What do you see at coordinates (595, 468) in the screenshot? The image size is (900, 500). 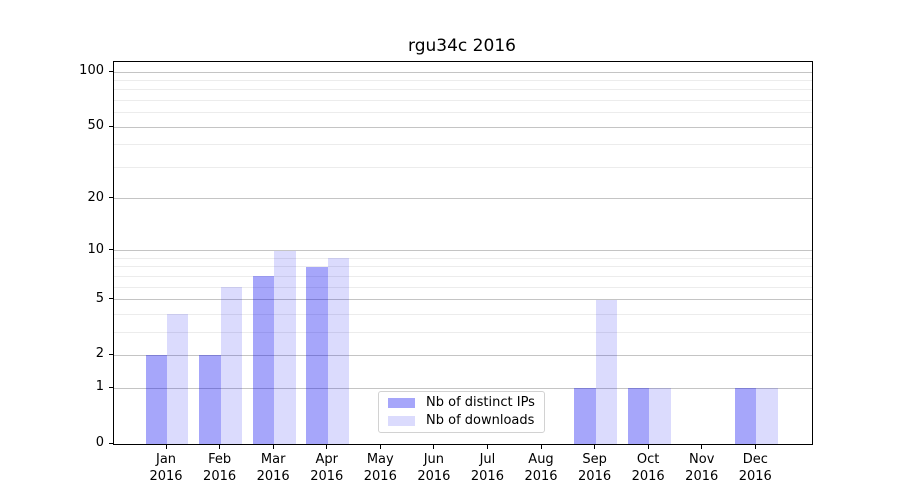 I see `x-tick-label-sep: Sep 2016` at bounding box center [595, 468].